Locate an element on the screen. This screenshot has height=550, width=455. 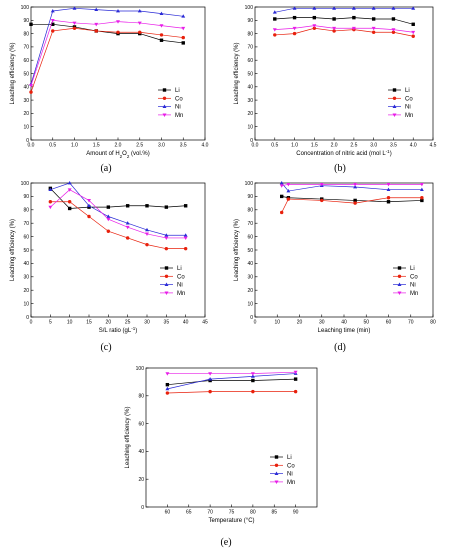
x-tick-label: 10 is located at coordinates (70, 323).